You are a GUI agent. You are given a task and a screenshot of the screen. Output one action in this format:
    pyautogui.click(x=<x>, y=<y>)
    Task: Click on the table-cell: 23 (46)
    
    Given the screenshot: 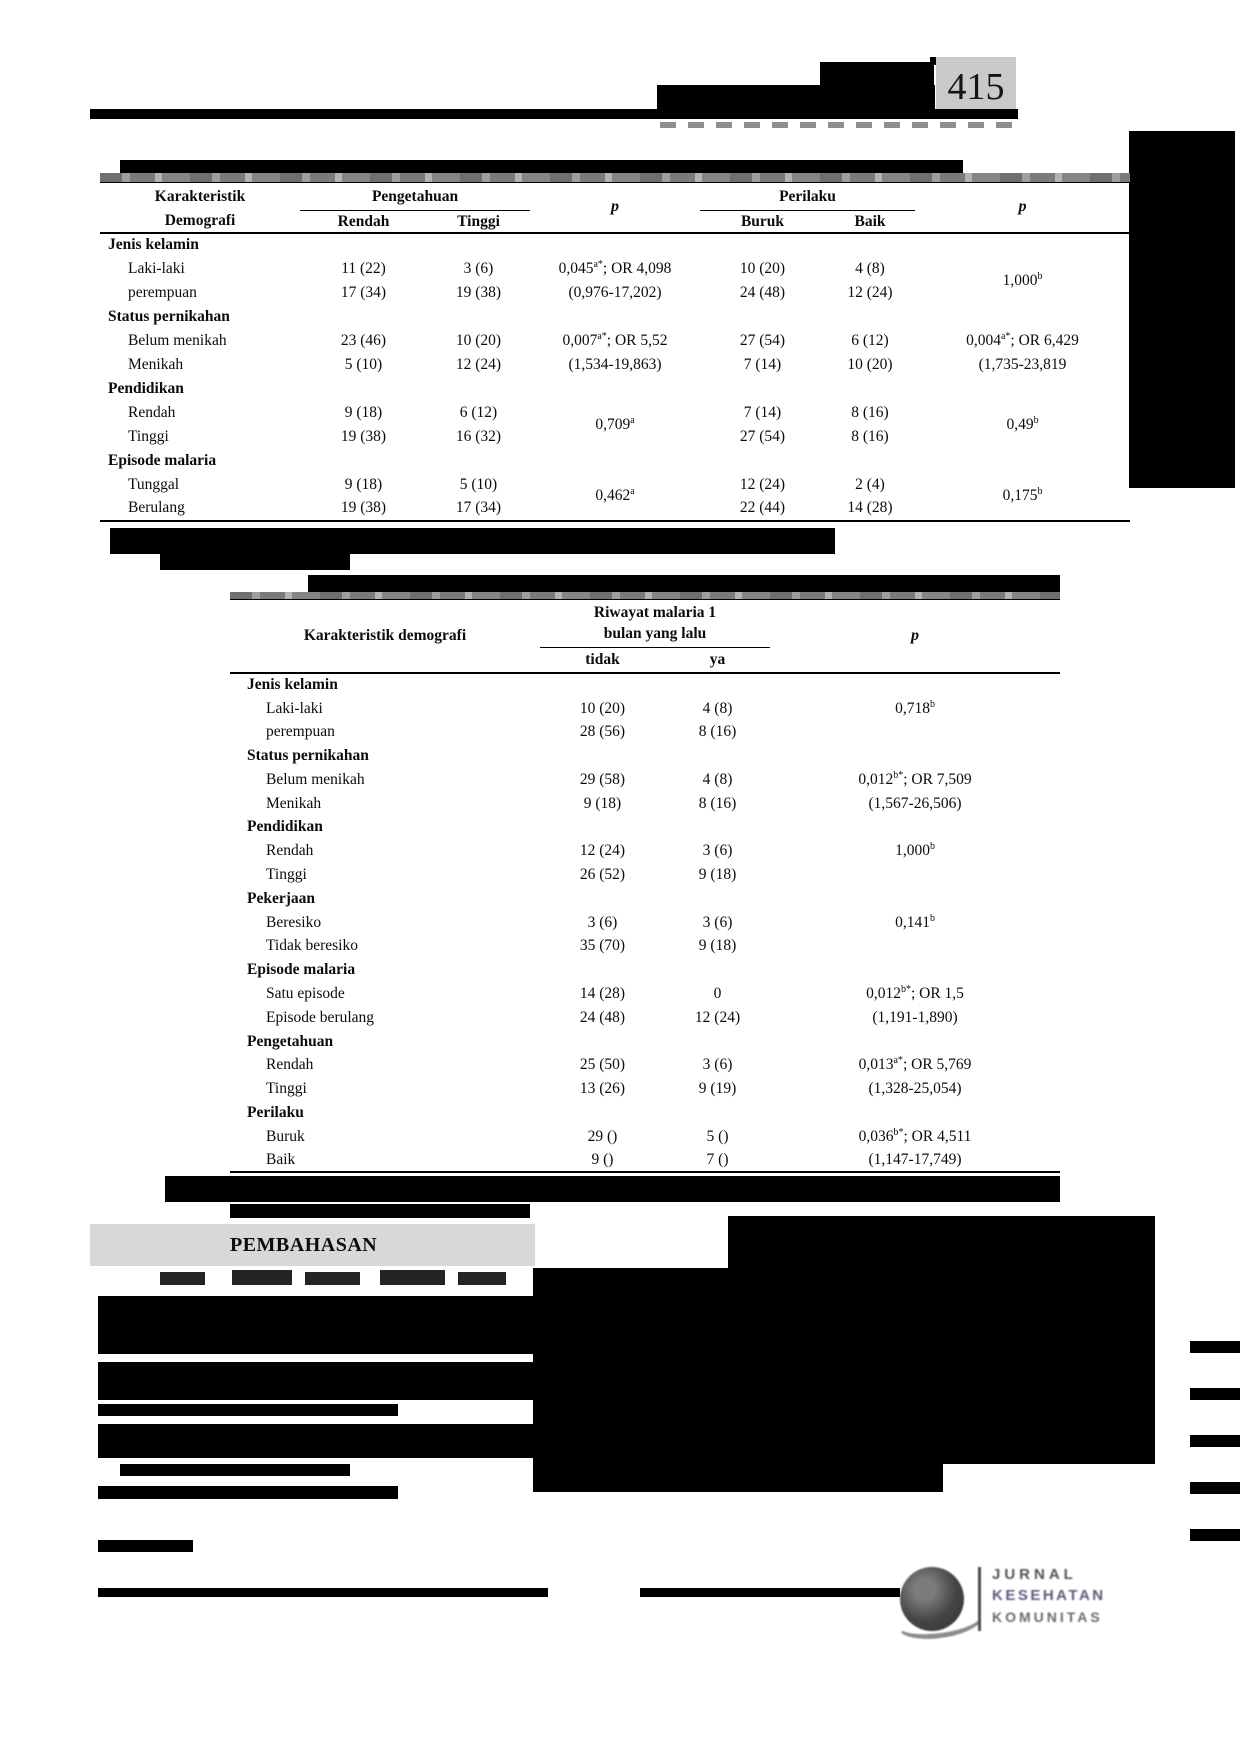 What is the action you would take?
    pyautogui.click(x=363, y=340)
    